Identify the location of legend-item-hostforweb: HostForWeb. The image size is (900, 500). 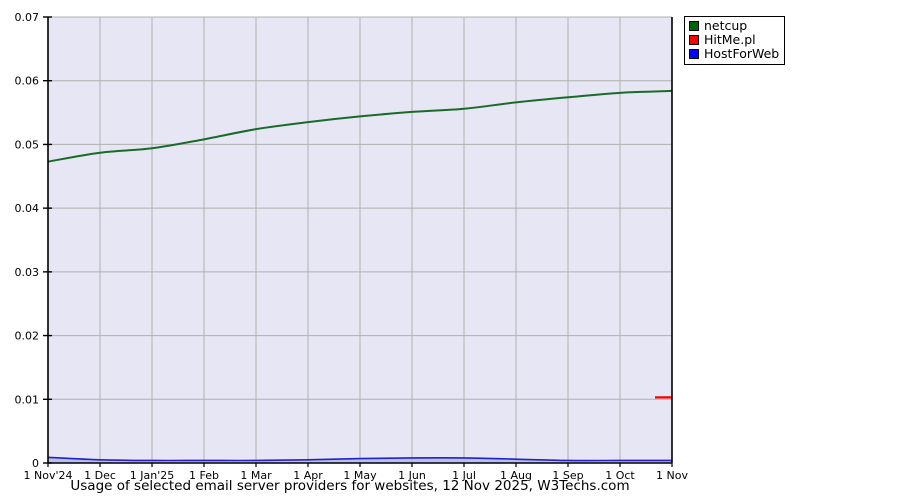
(734, 54).